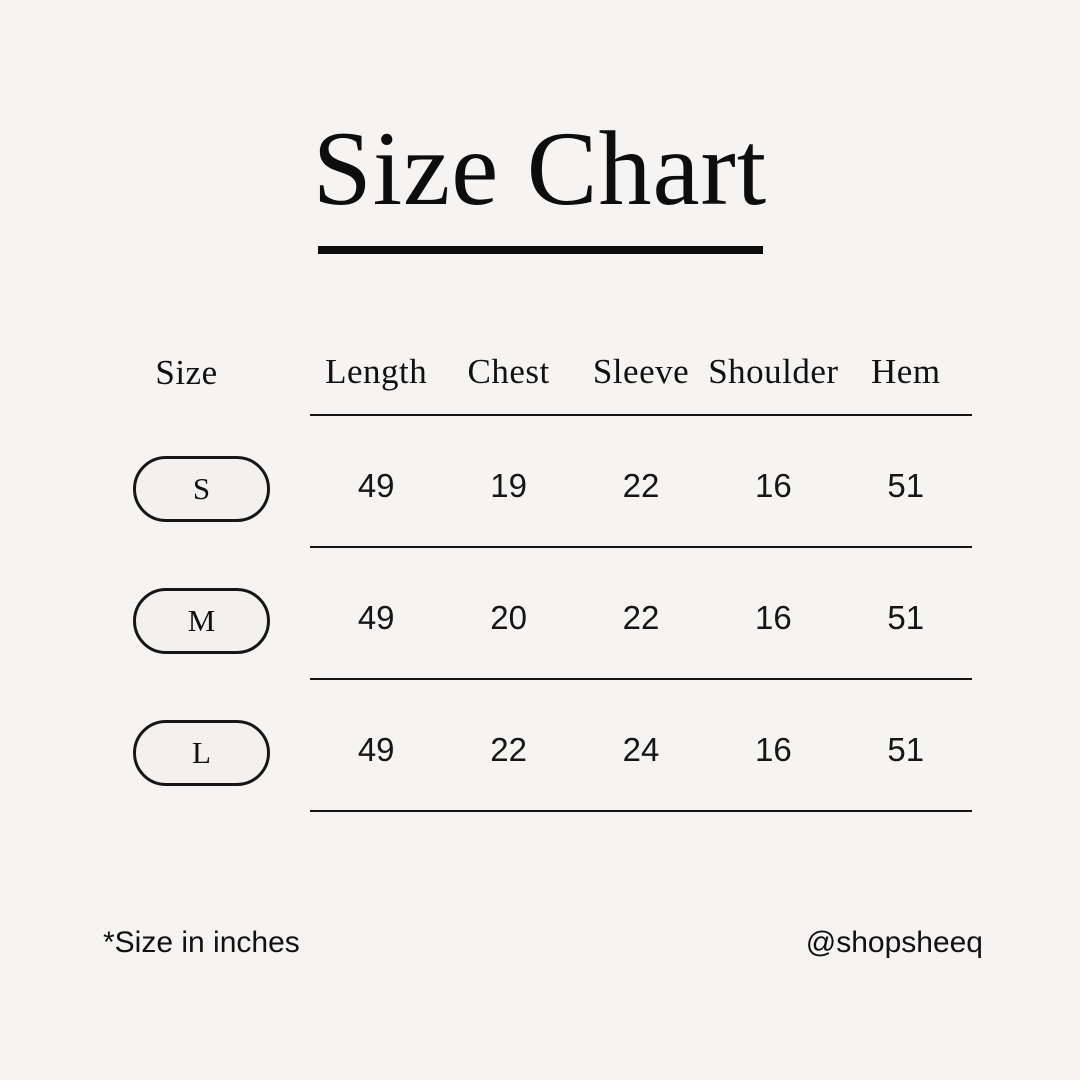 The image size is (1080, 1080). I want to click on account-handle: @shopsheeq, so click(894, 942).